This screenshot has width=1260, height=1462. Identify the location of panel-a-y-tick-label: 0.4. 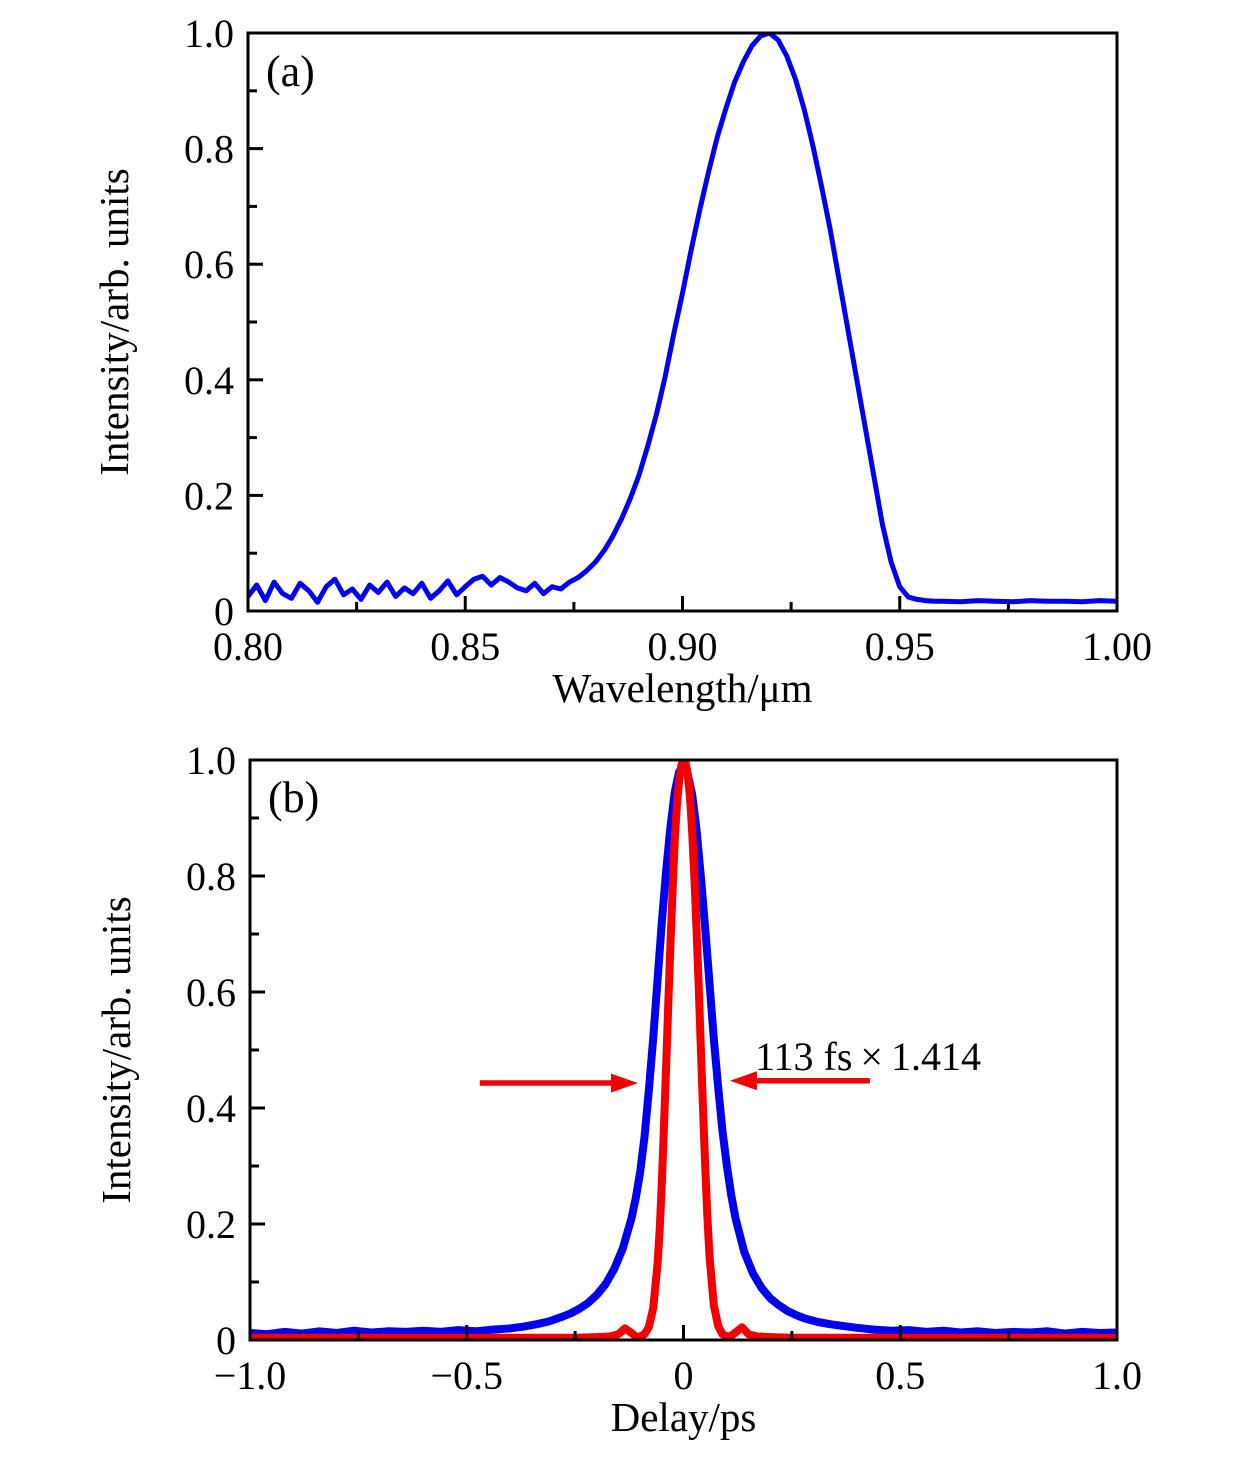
(209, 380).